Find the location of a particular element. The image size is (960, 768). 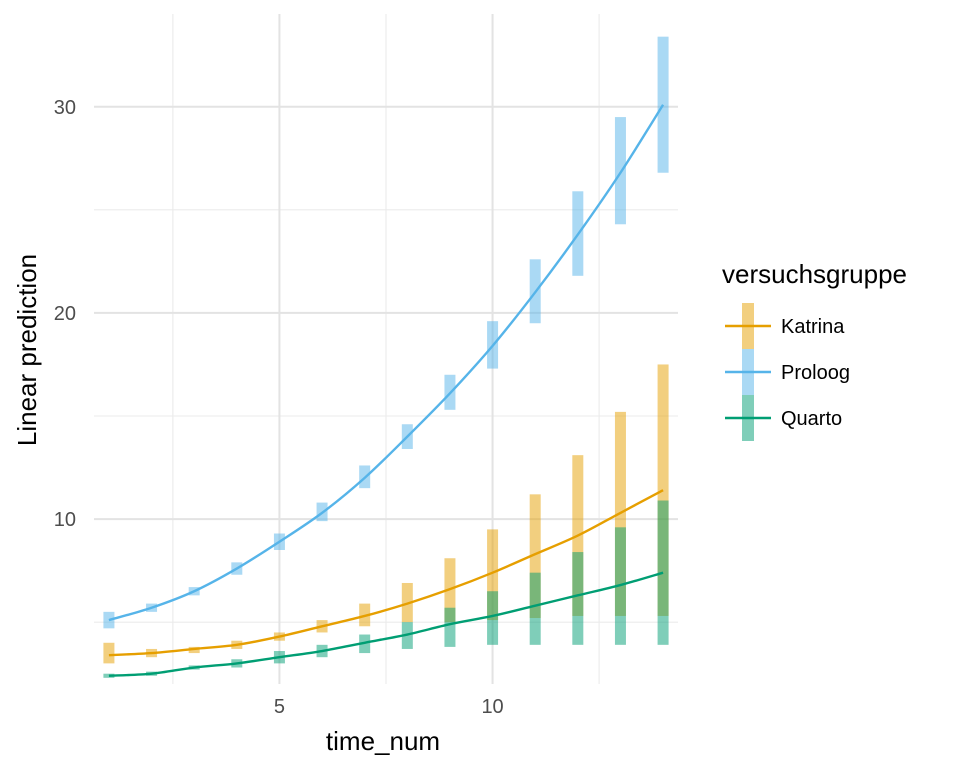

y-axis-tick-labels: 10 20 30 is located at coordinates (65, 314).